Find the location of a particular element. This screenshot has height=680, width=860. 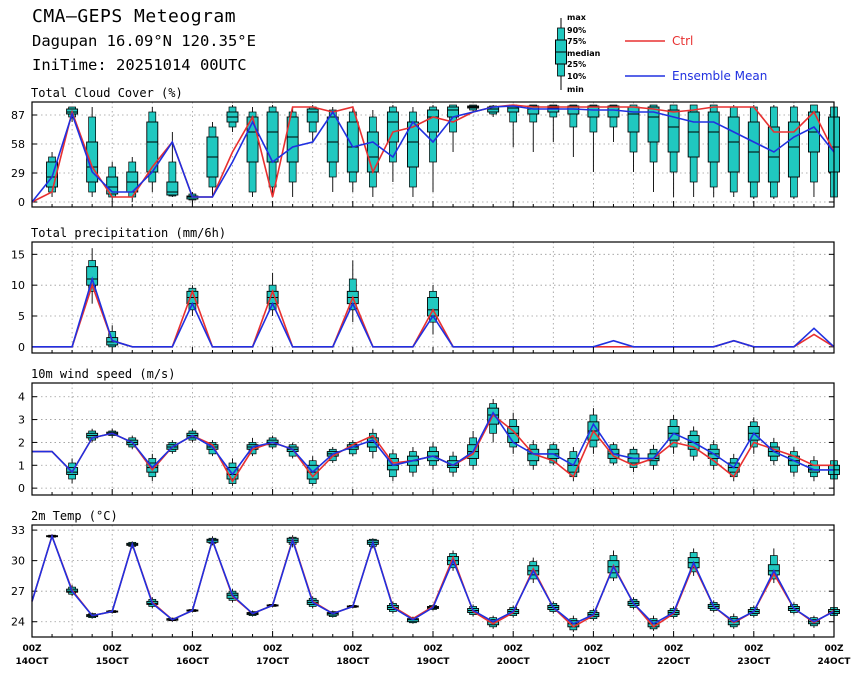

legend-box-label: min is located at coordinates (575, 89).